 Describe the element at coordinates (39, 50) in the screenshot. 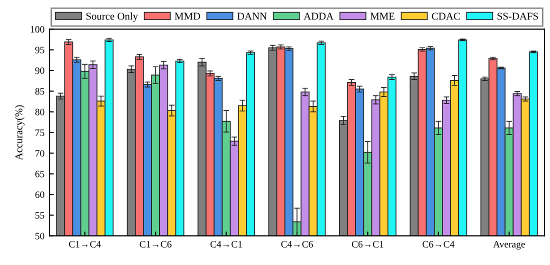

I see `y-tick-label: 95` at that location.